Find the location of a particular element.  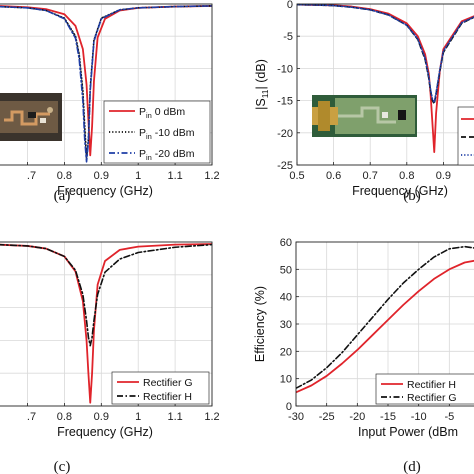

panel-caption: (d) is located at coordinates (412, 466).